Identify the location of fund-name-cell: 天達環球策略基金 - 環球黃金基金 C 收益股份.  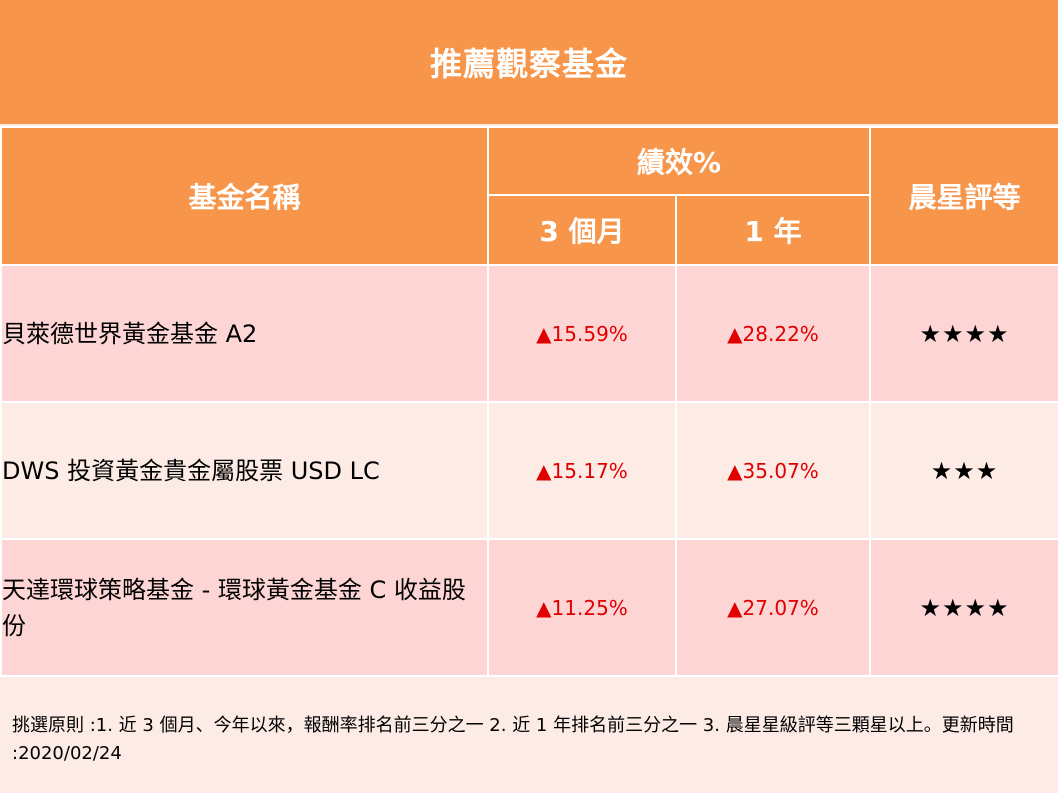
(244, 607).